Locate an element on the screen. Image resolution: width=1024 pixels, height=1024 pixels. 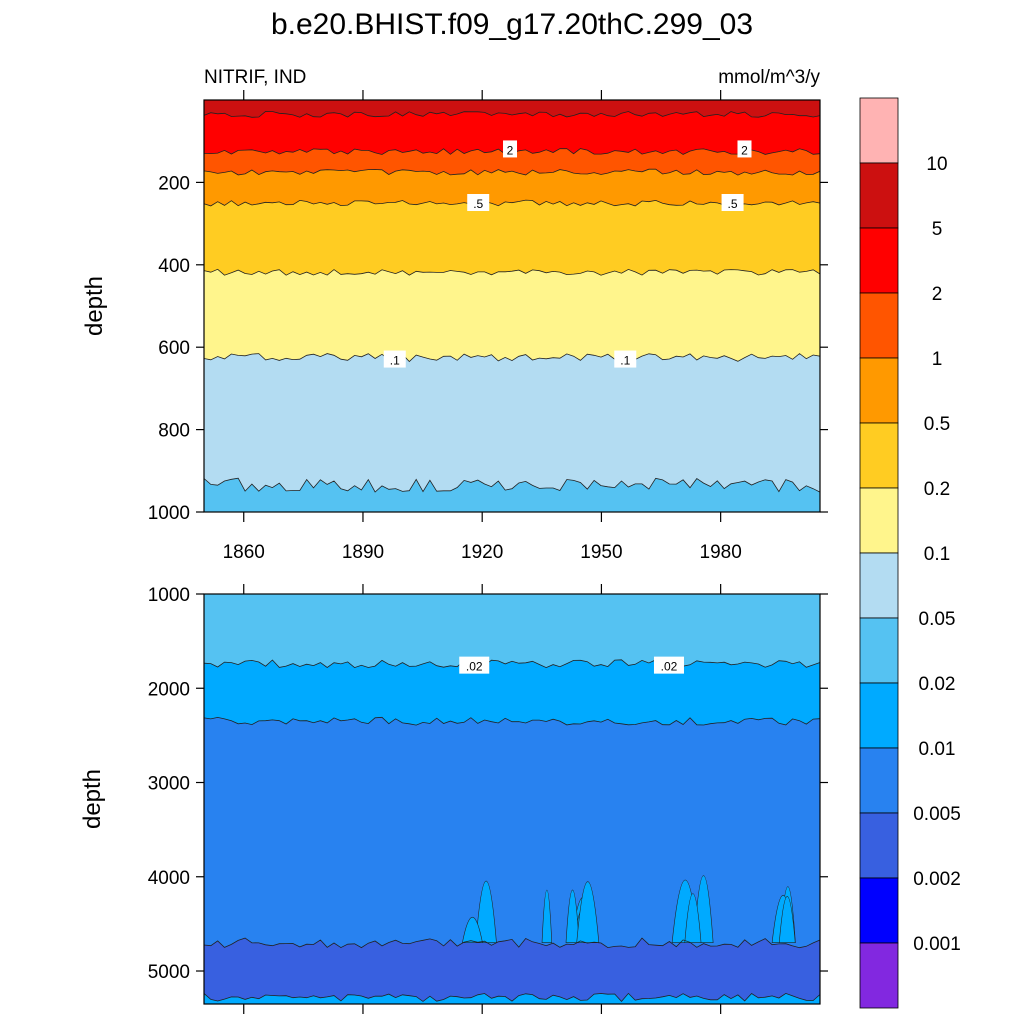
colorbar-label: 5 is located at coordinates (937, 229).